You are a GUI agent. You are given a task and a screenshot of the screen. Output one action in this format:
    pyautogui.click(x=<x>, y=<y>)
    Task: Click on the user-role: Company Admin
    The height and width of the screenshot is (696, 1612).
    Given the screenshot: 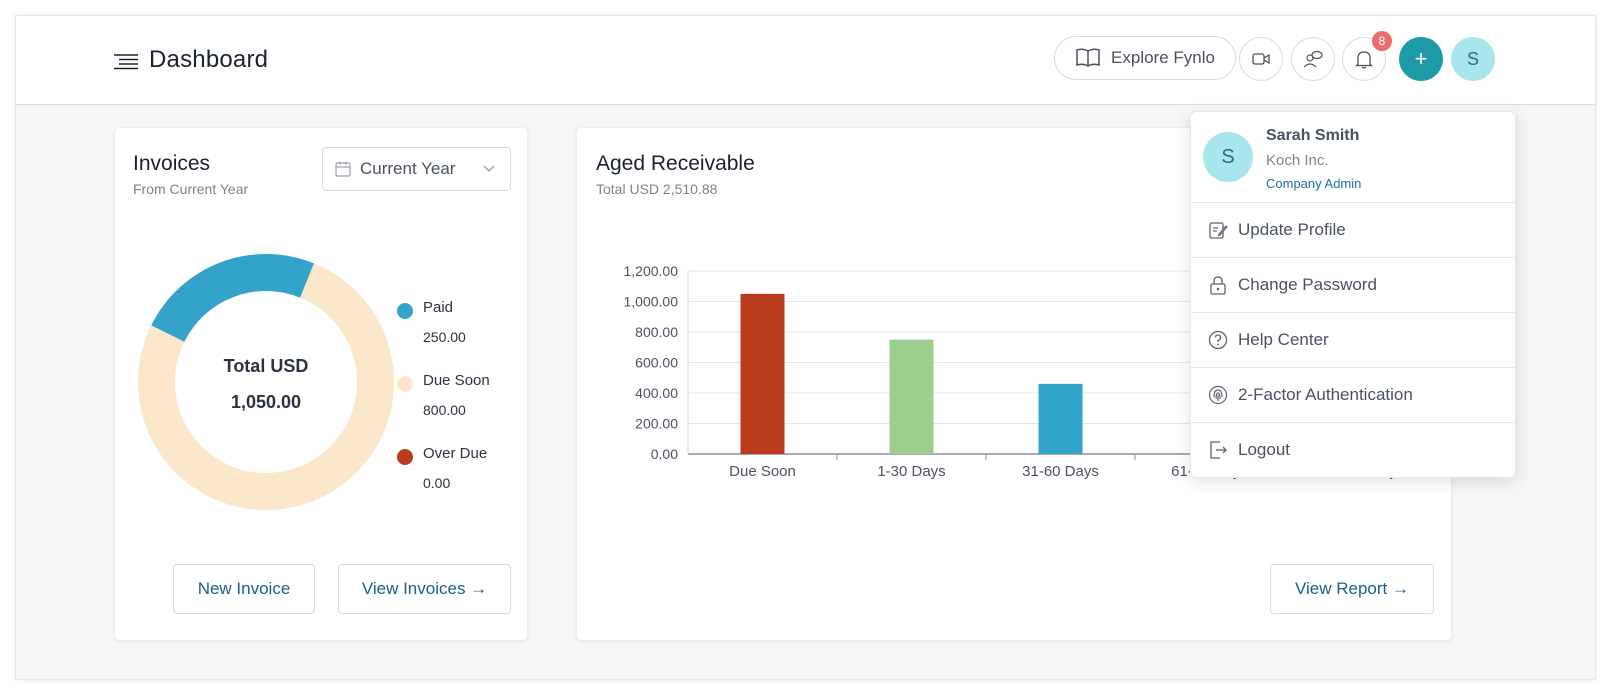 What is the action you would take?
    pyautogui.click(x=1314, y=183)
    